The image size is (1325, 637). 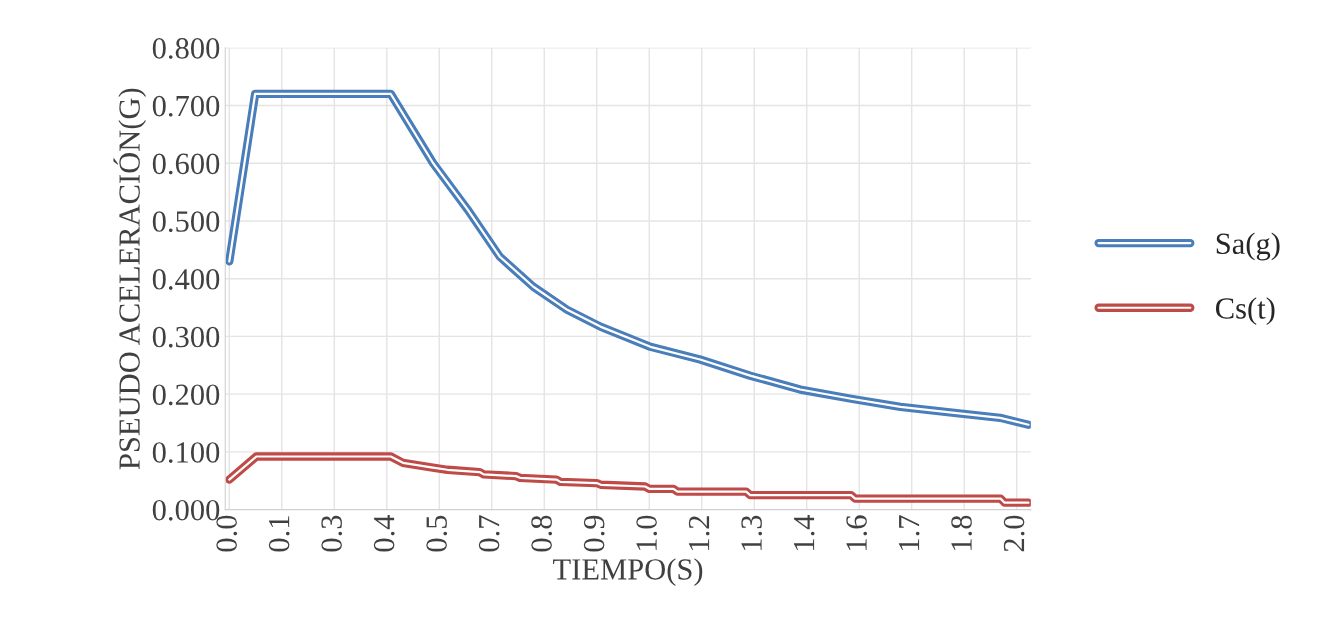 What do you see at coordinates (594, 533) in the screenshot?
I see `x-tick-label: 0.9` at bounding box center [594, 533].